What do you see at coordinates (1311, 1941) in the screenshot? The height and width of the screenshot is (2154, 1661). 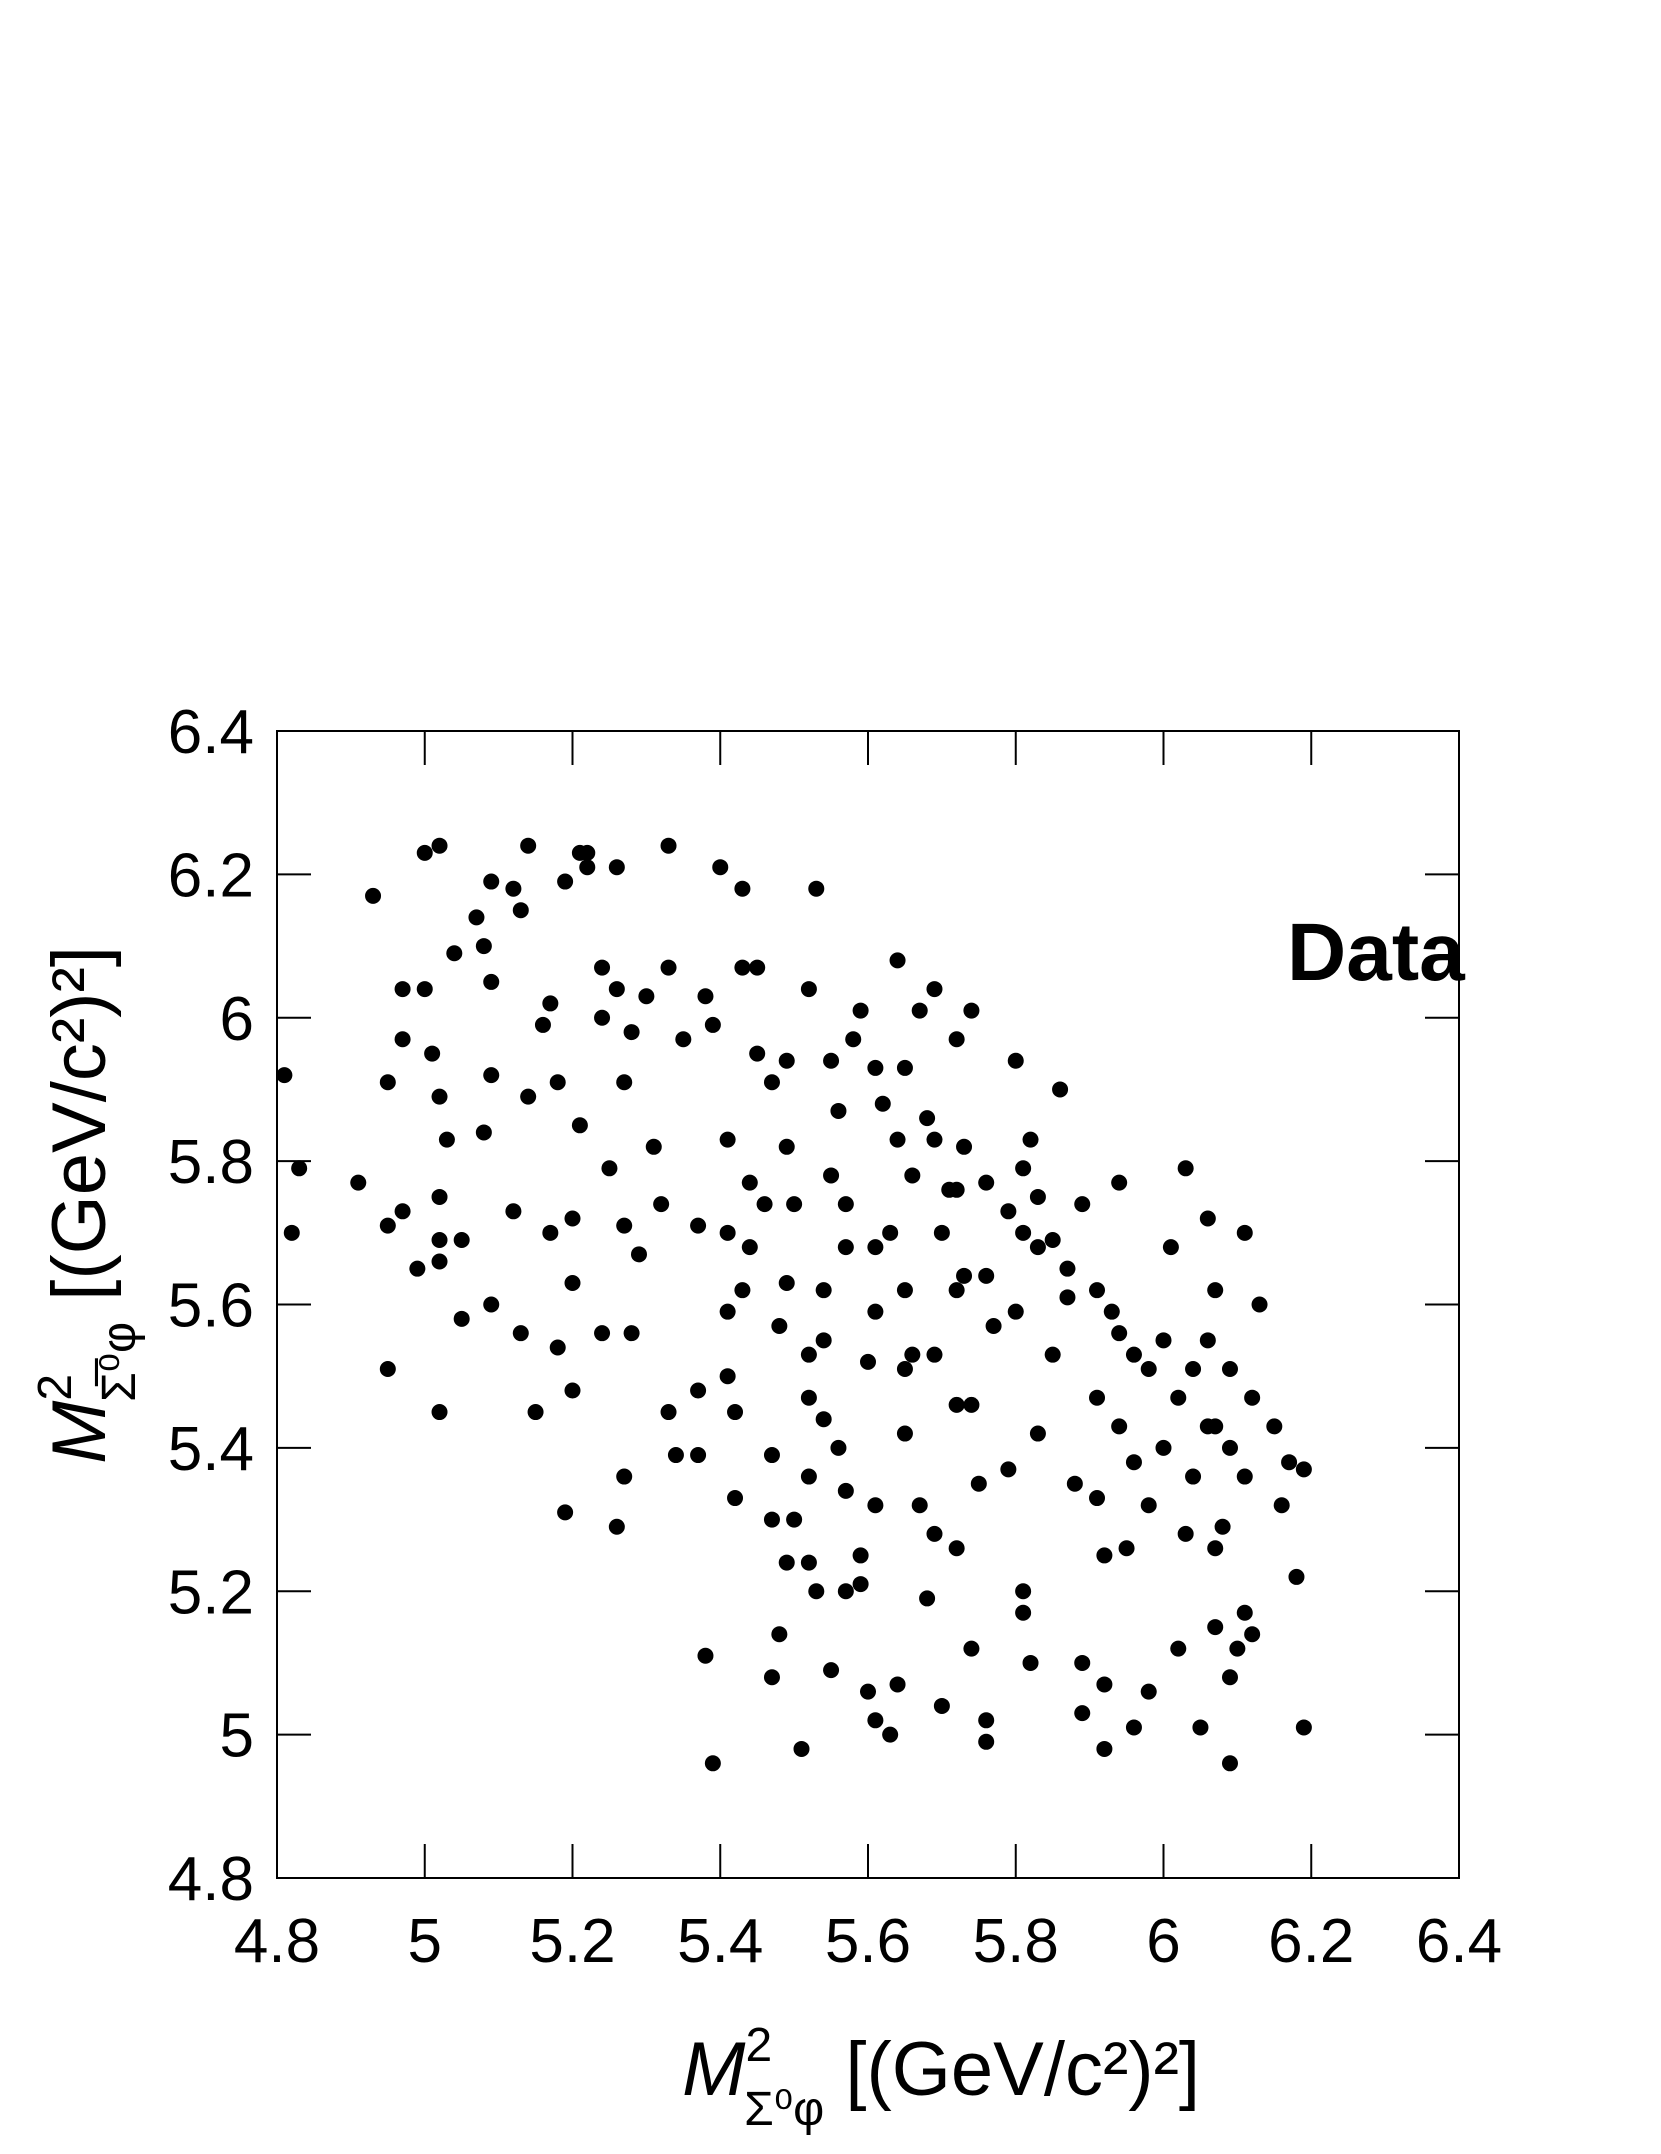 I see `x-tick-label: 6.2` at bounding box center [1311, 1941].